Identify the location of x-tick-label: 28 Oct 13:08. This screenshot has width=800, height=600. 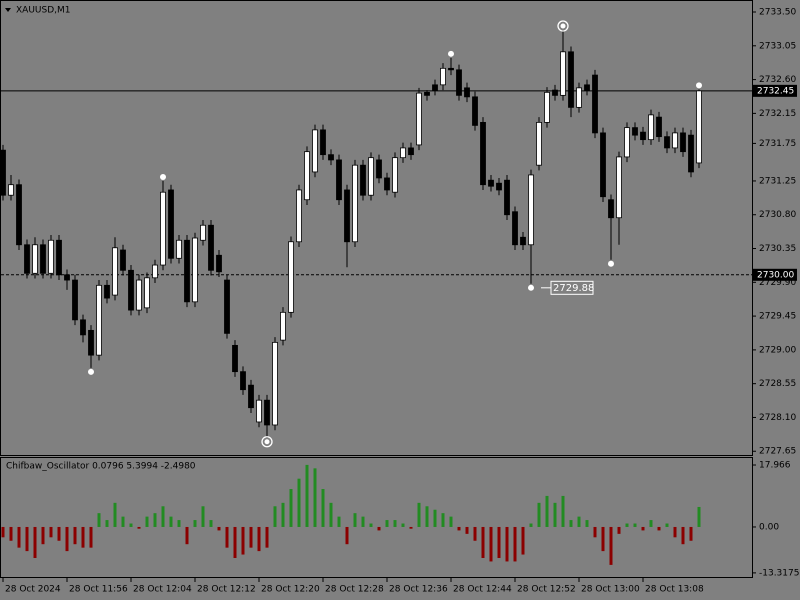
(674, 590).